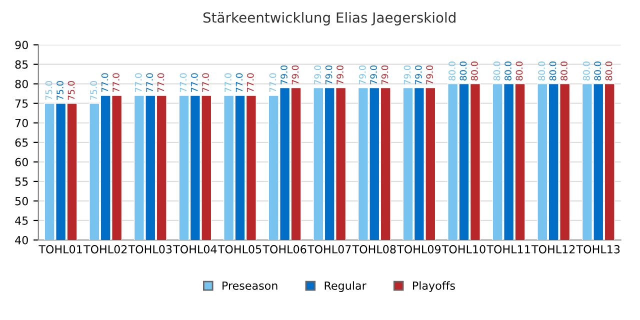 Image resolution: width=640 pixels, height=320 pixels. I want to click on x-tick-label: TOHL11, so click(508, 249).